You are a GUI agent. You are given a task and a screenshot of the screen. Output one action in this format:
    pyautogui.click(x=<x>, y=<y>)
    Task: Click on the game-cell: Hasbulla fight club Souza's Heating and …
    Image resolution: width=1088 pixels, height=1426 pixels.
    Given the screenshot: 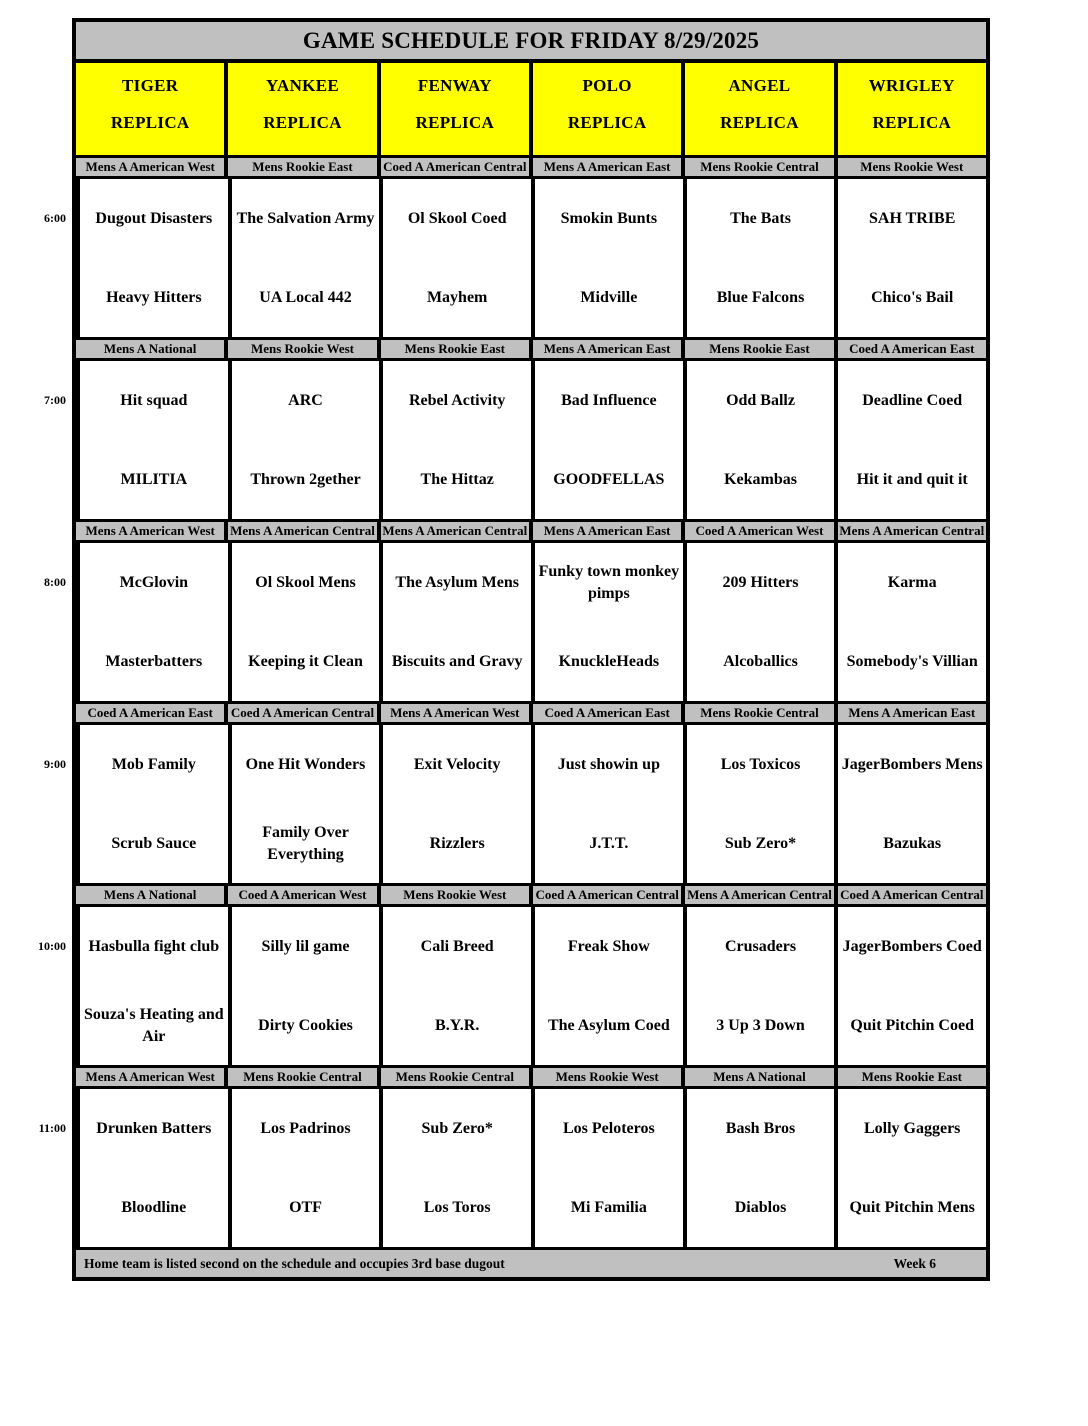 What is the action you would take?
    pyautogui.click(x=152, y=986)
    